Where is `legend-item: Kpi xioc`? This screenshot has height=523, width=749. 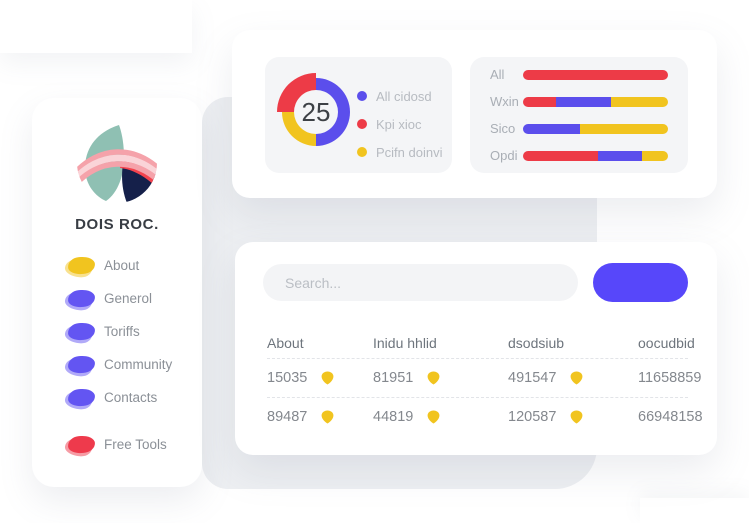
legend-item: Kpi xioc is located at coordinates (399, 124).